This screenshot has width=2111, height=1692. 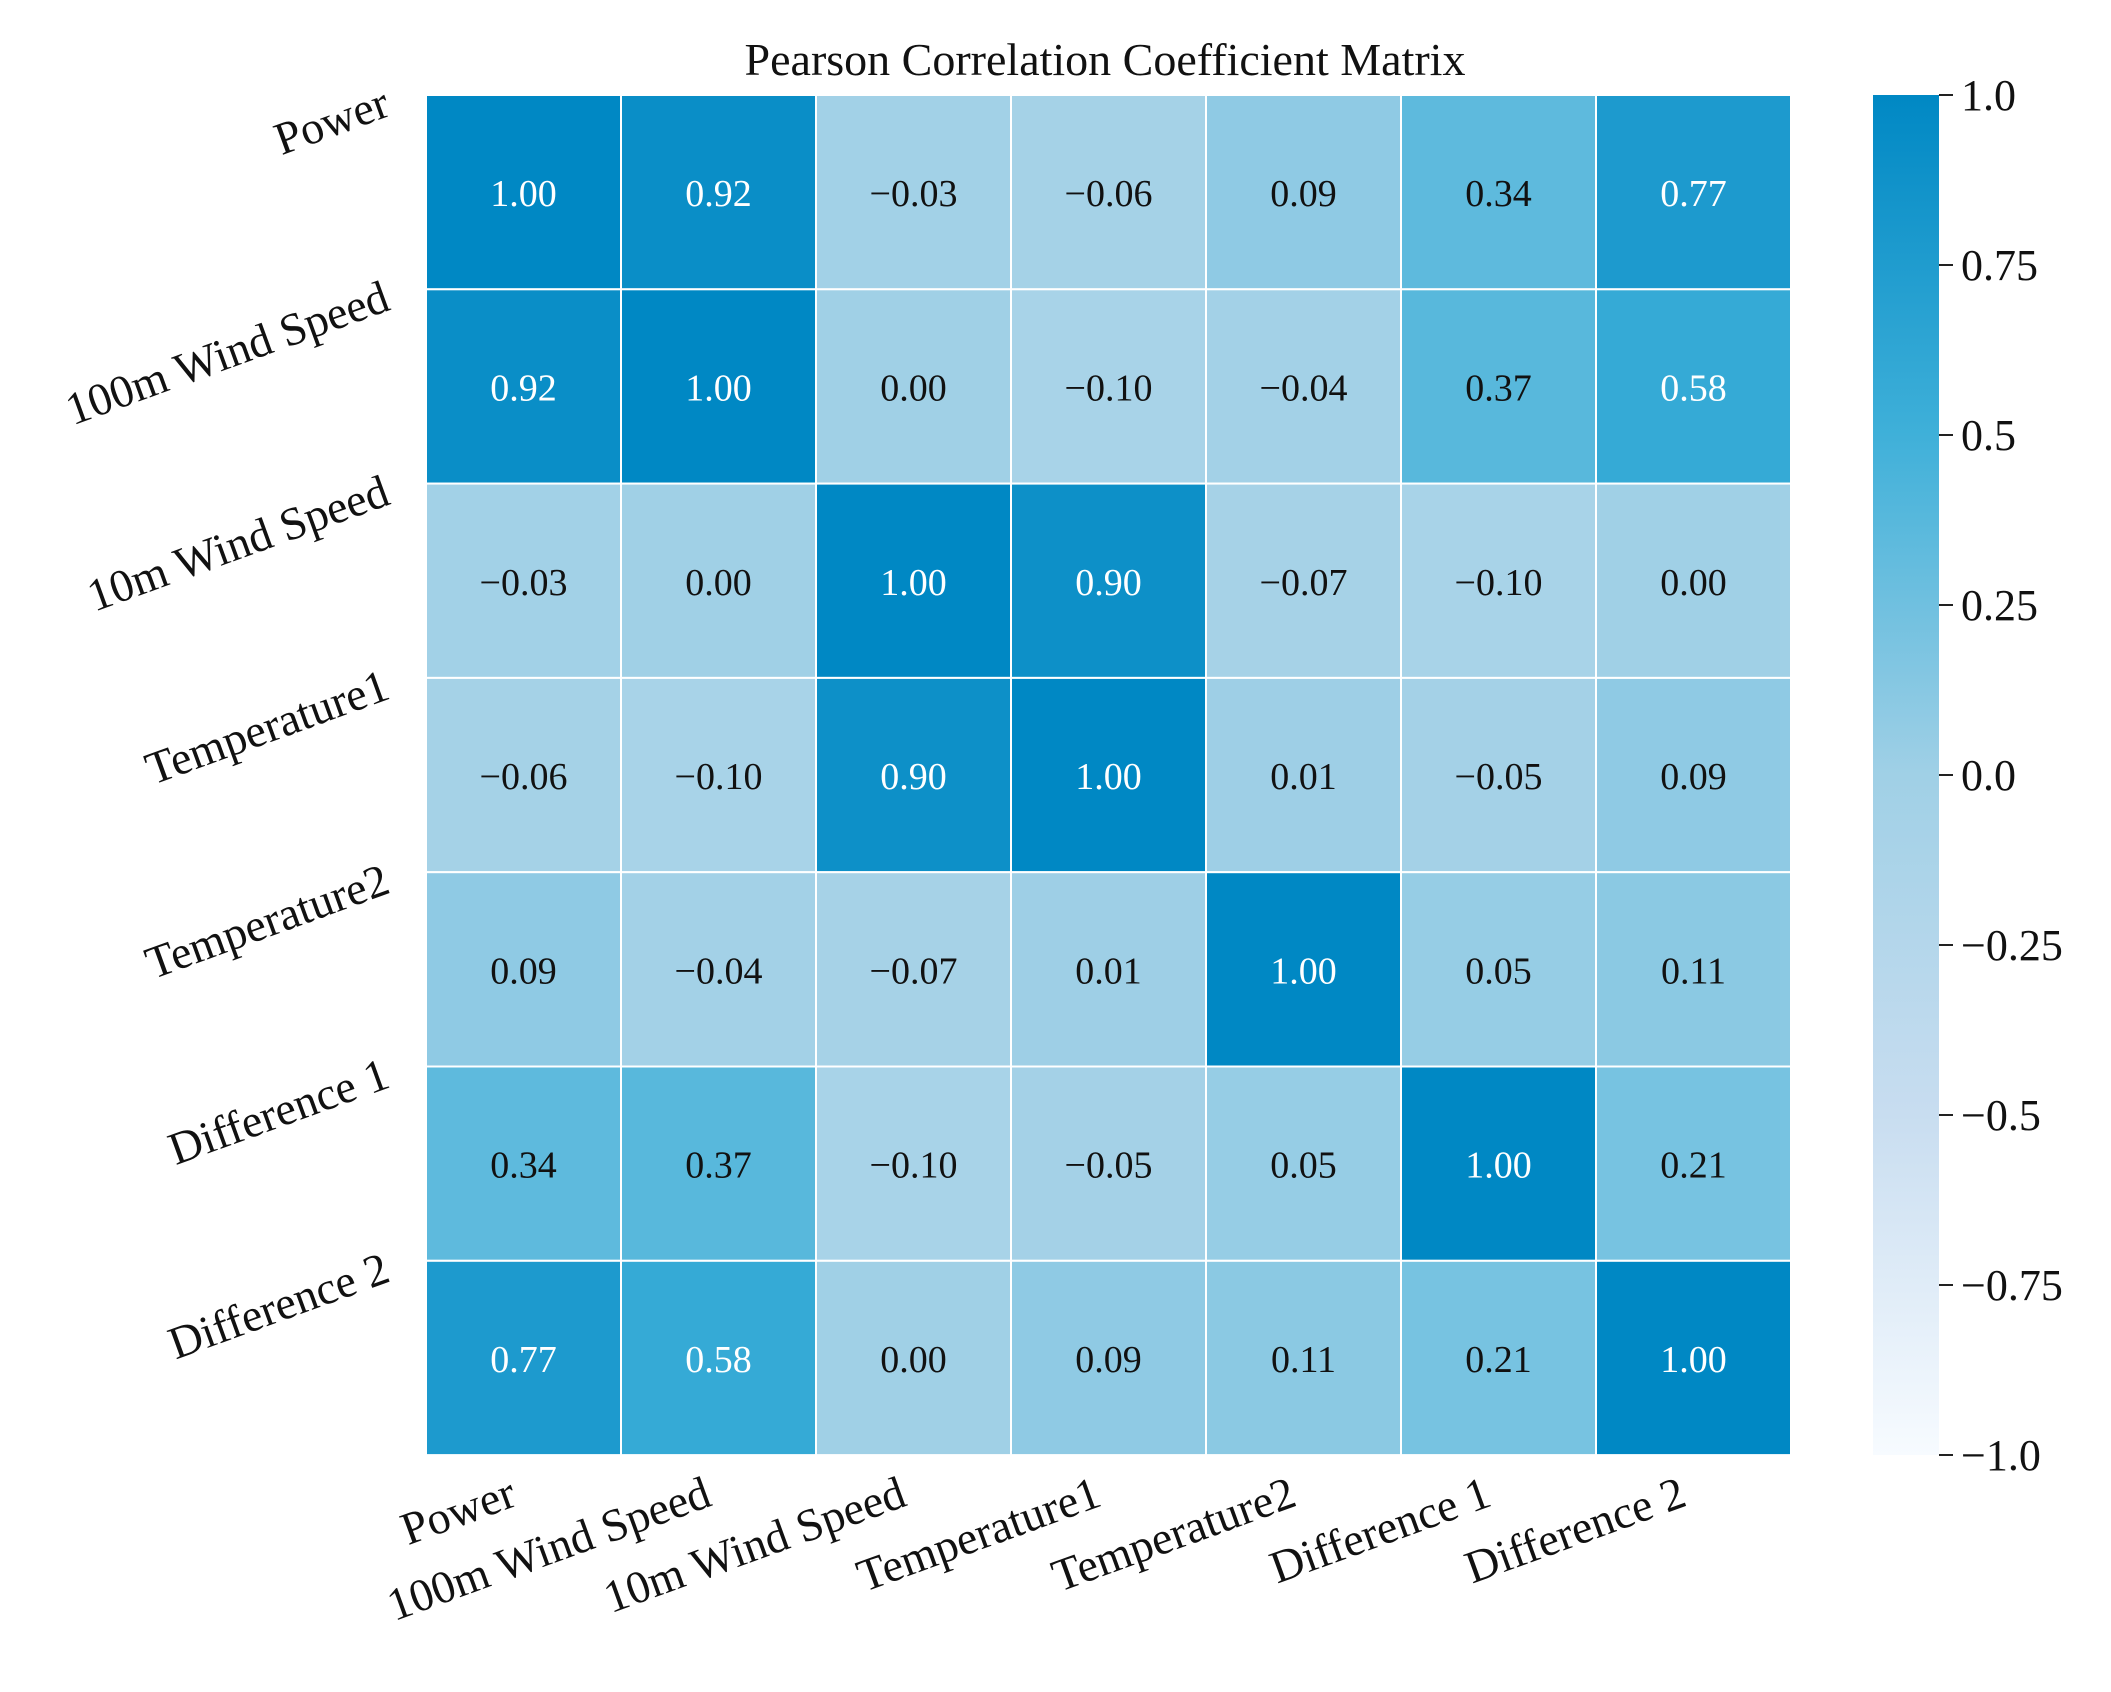 What do you see at coordinates (1693, 194) in the screenshot?
I see `cell-value-label: 0.77` at bounding box center [1693, 194].